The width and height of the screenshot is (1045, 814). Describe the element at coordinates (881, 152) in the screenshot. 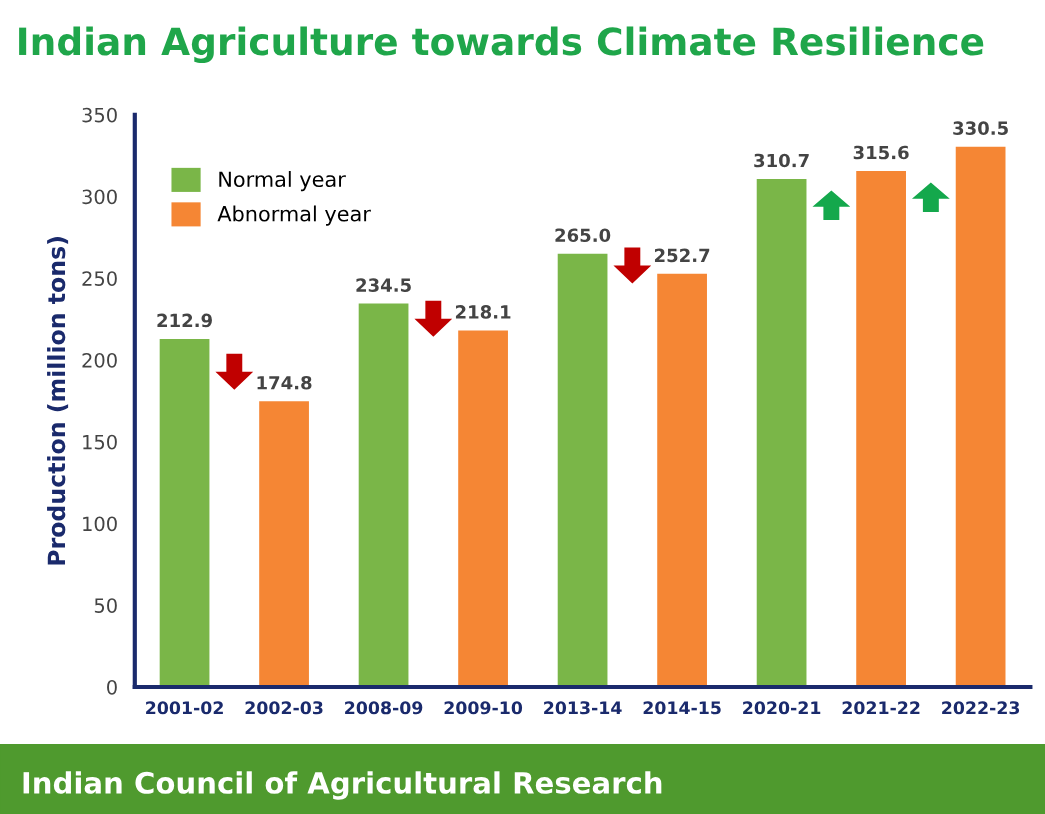

I see `text: 315.6` at that location.